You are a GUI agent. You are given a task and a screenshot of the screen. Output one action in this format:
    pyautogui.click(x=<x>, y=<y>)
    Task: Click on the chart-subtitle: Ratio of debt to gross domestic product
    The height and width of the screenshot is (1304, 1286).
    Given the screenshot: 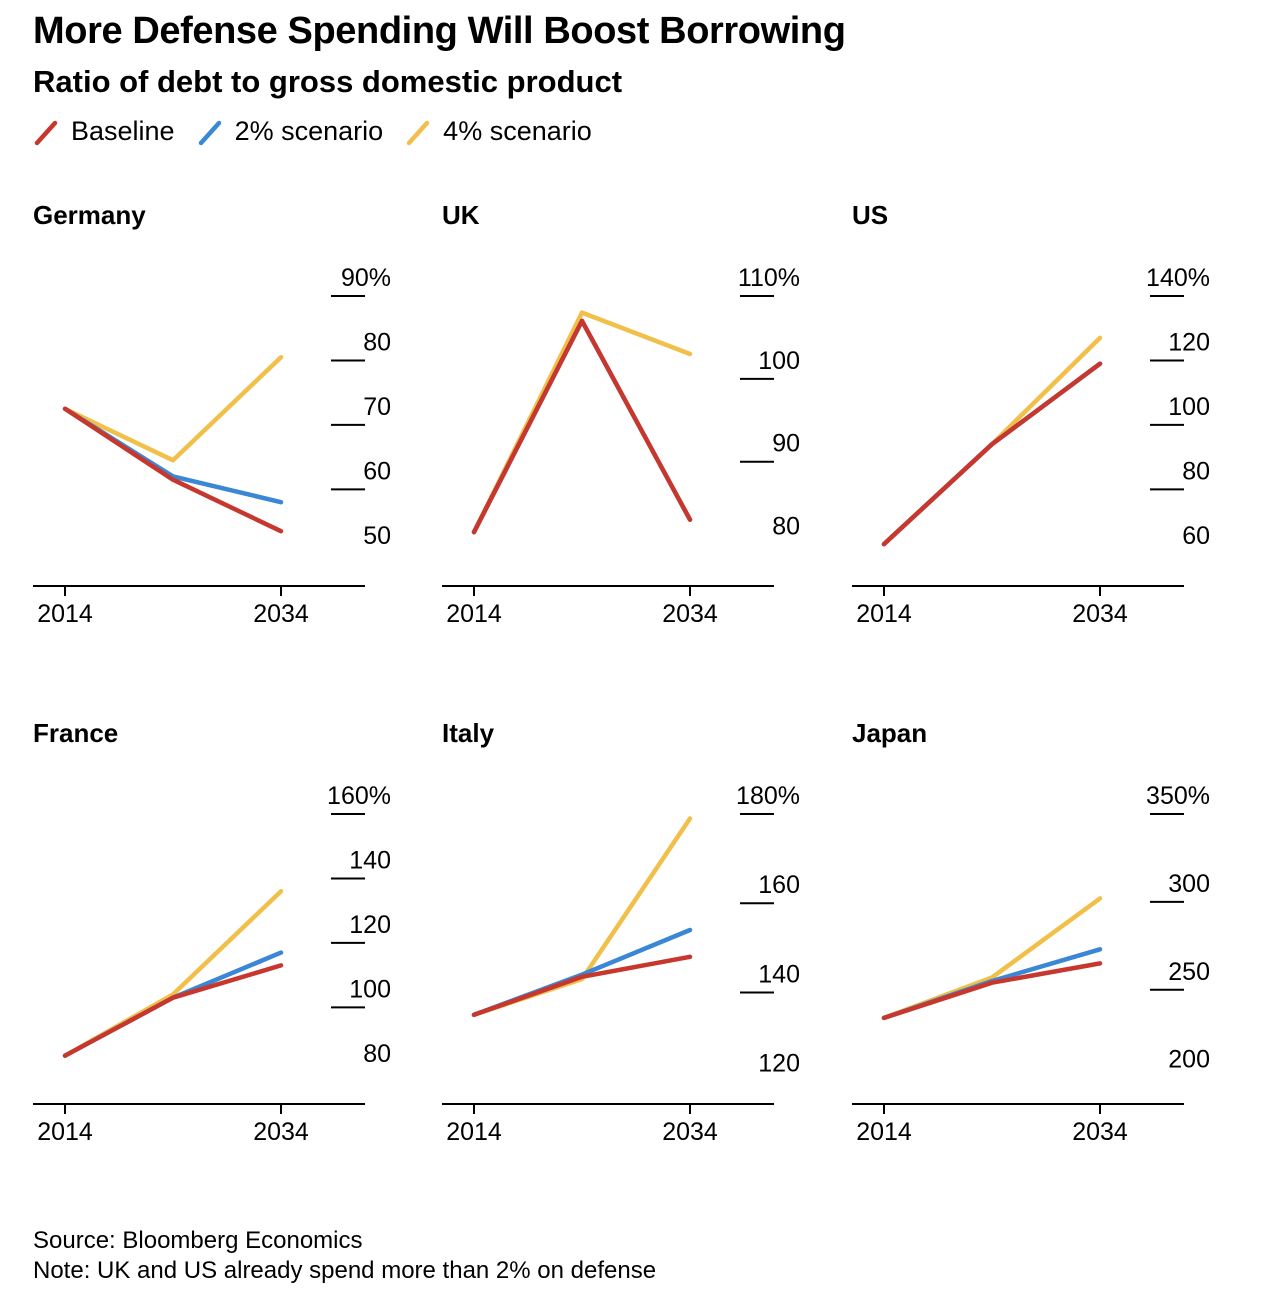 What is the action you would take?
    pyautogui.click(x=328, y=81)
    